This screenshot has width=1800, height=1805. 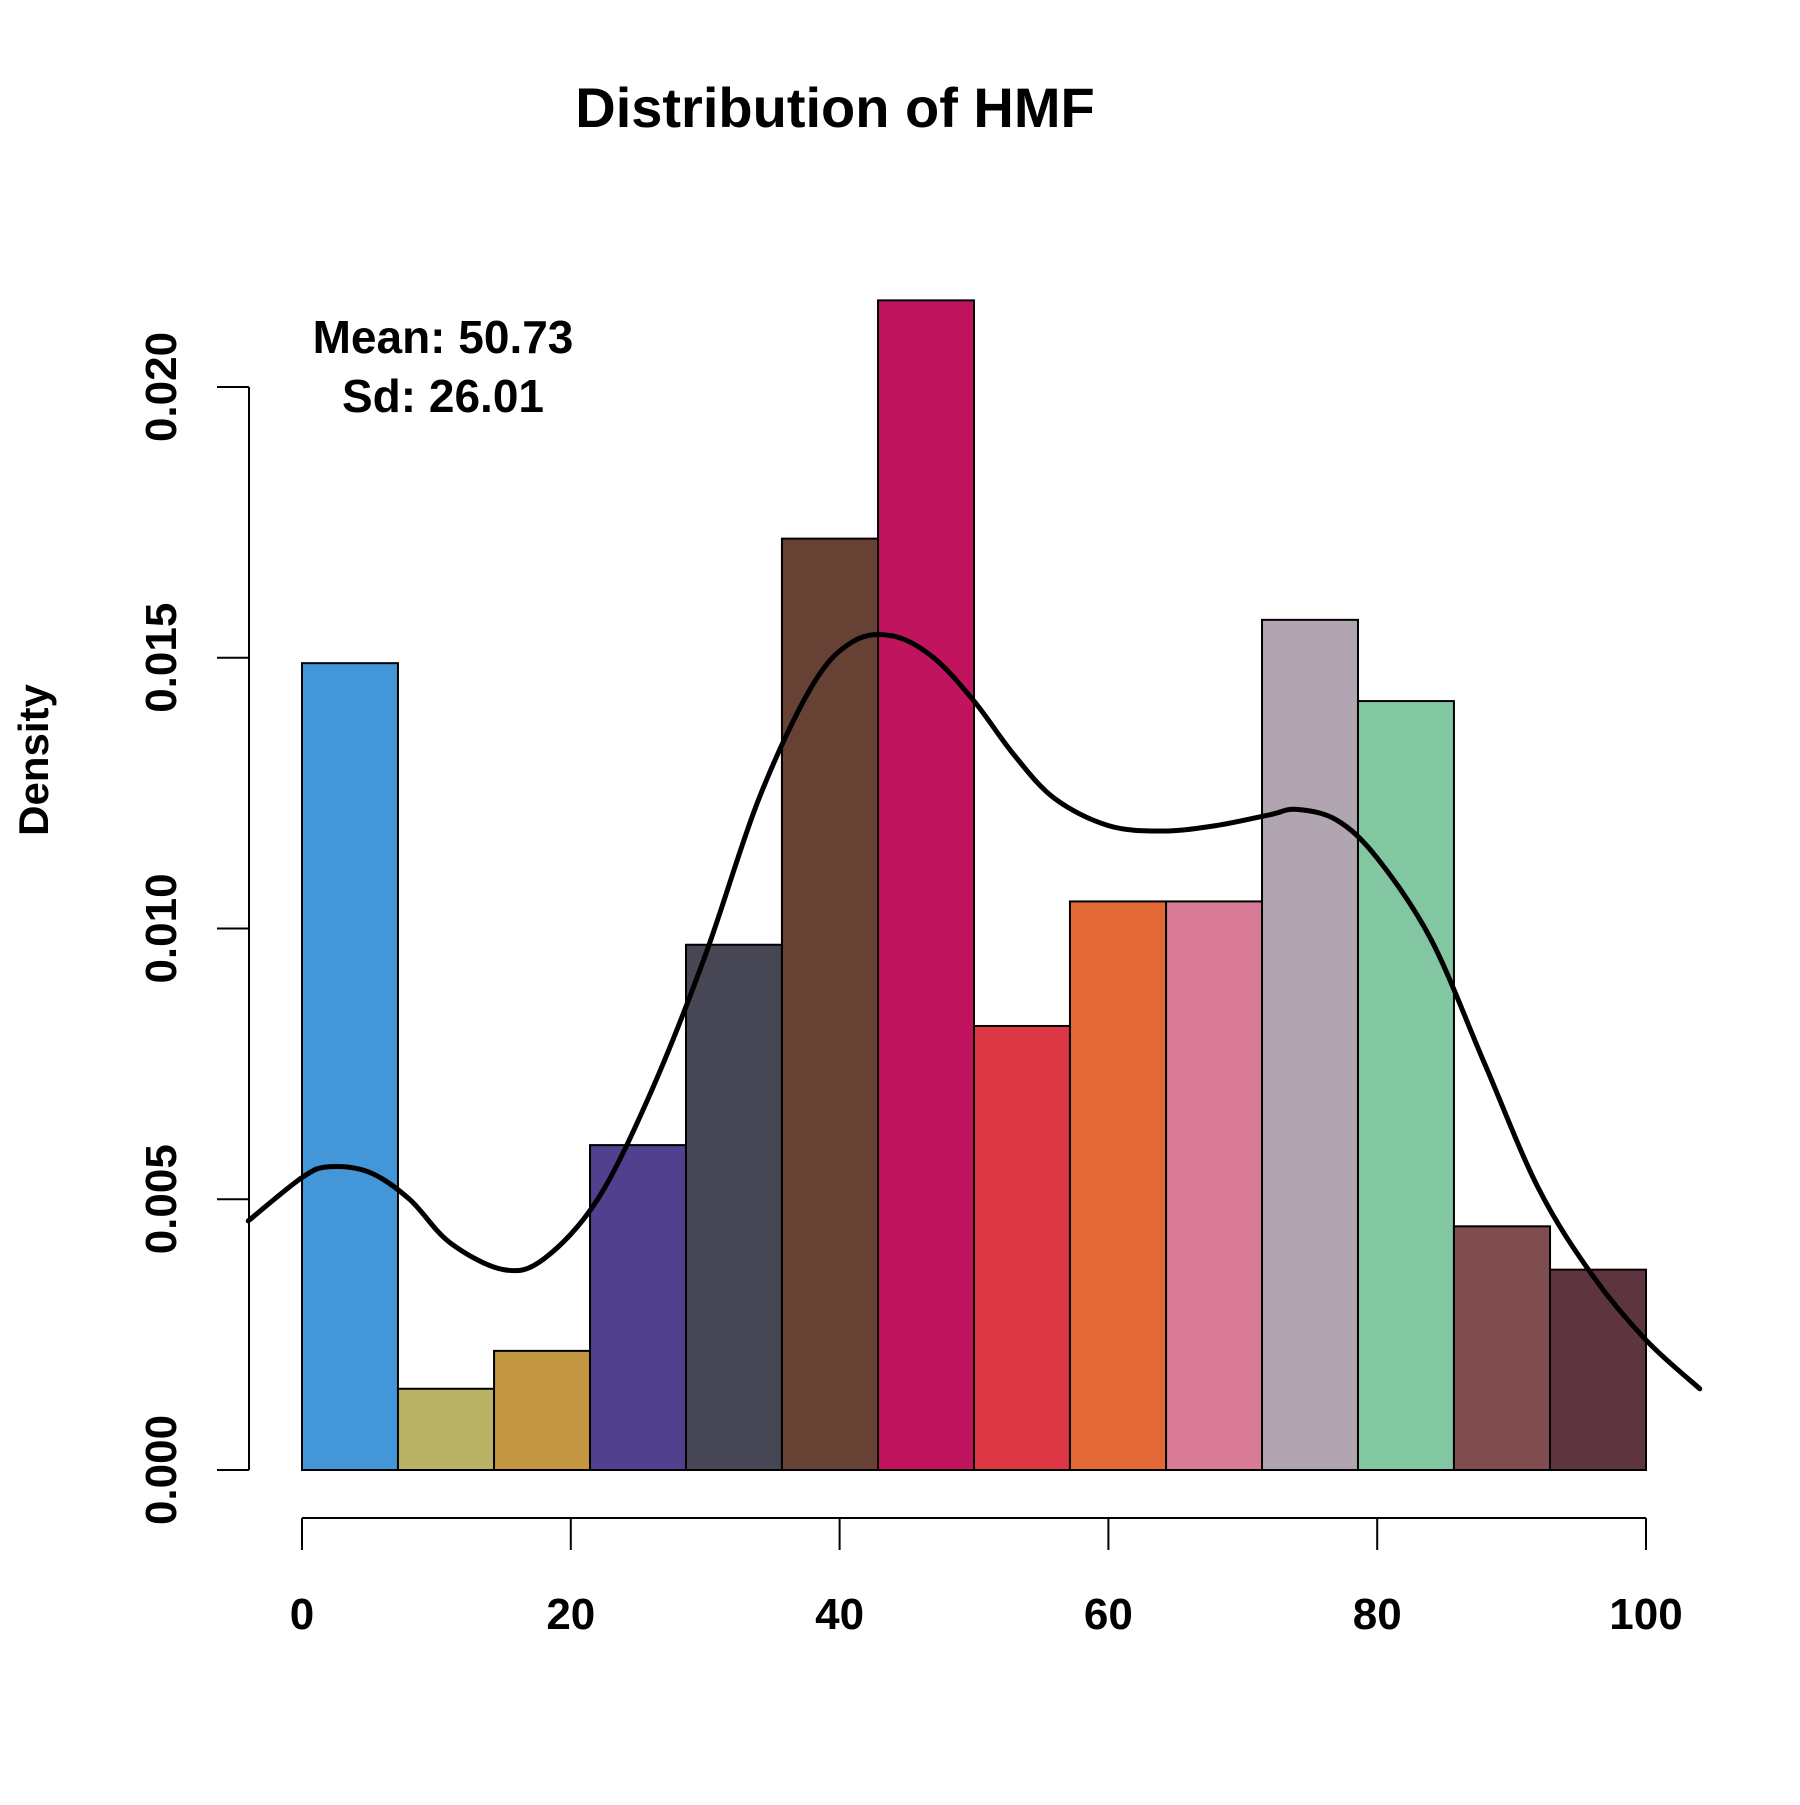 What do you see at coordinates (161, 387) in the screenshot?
I see `y-tick-label: 0.020` at bounding box center [161, 387].